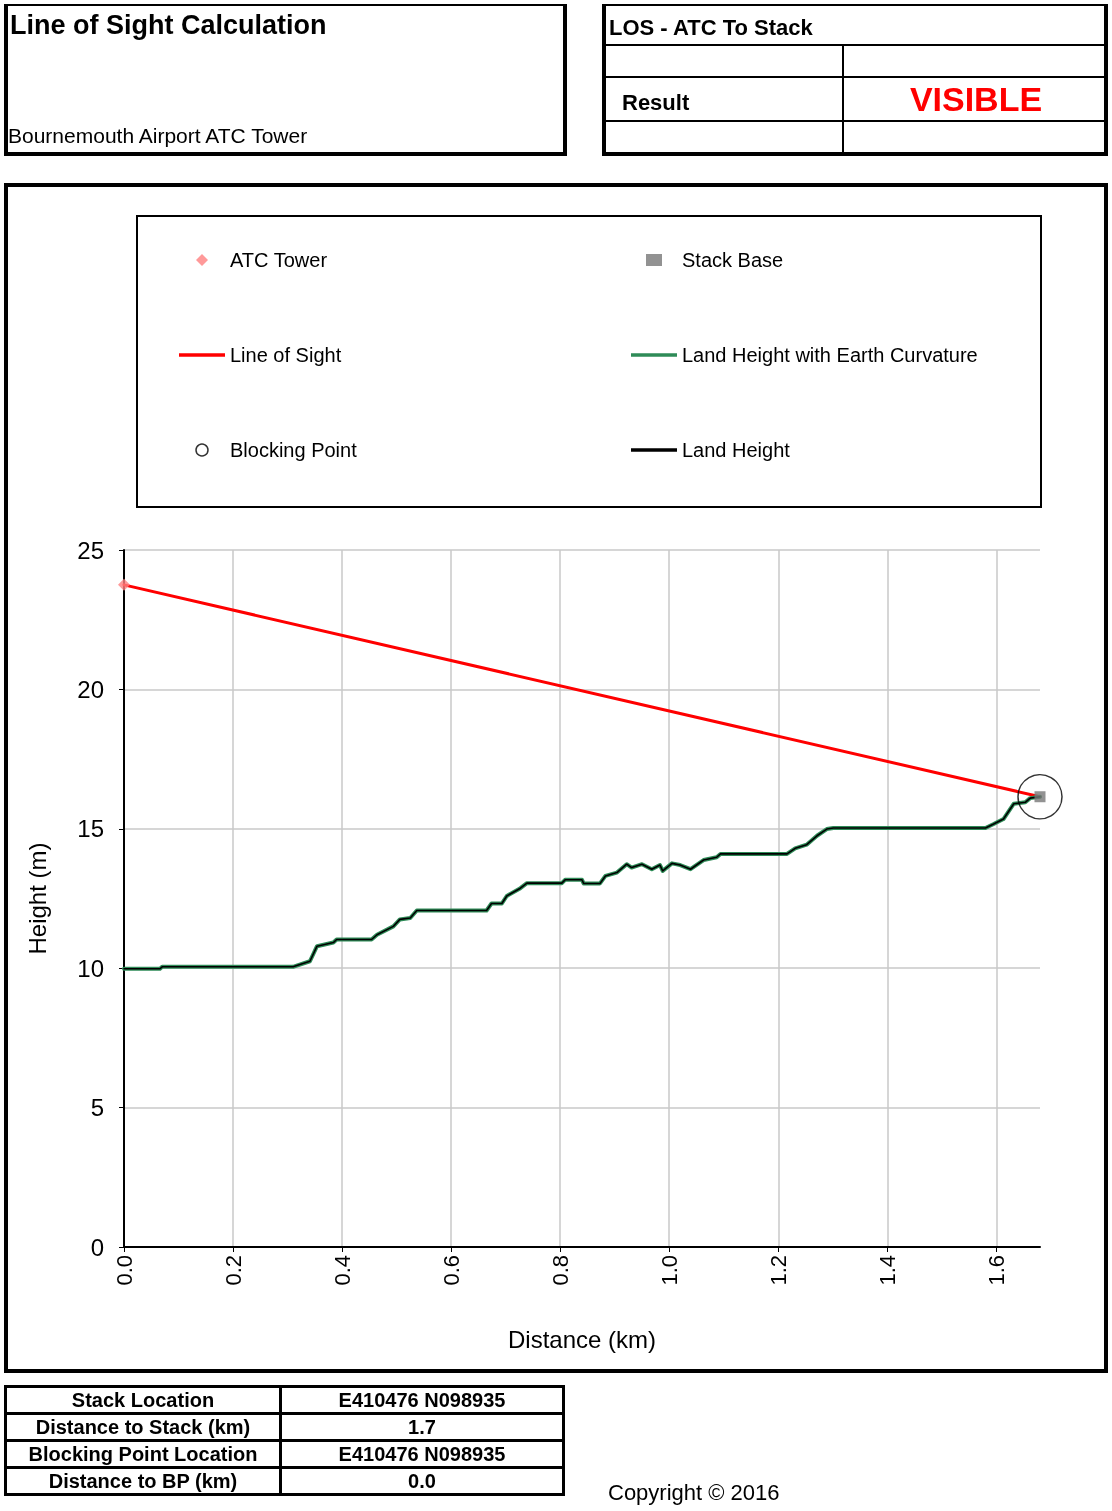  What do you see at coordinates (451, 1270) in the screenshot?
I see `x-tick-label: 0.6` at bounding box center [451, 1270].